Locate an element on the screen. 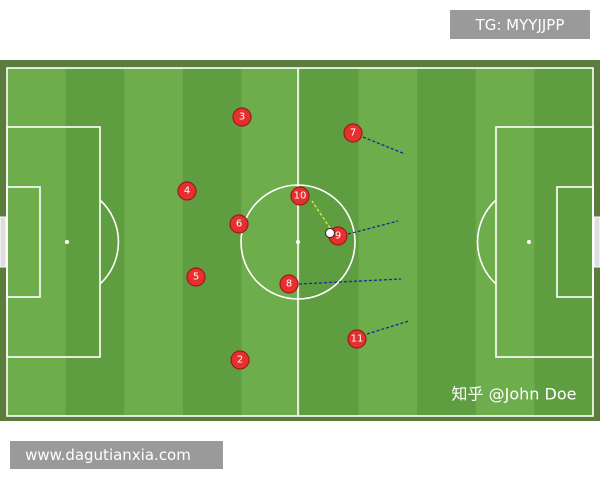 This screenshot has width=600, height=480. url-box is located at coordinates (116, 455).